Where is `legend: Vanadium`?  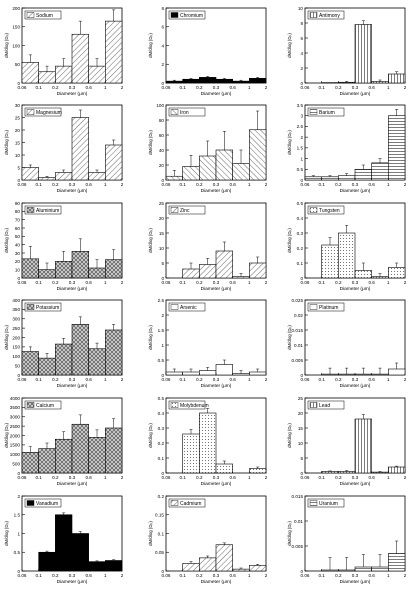
legend: Vanadium is located at coordinates (43, 503).